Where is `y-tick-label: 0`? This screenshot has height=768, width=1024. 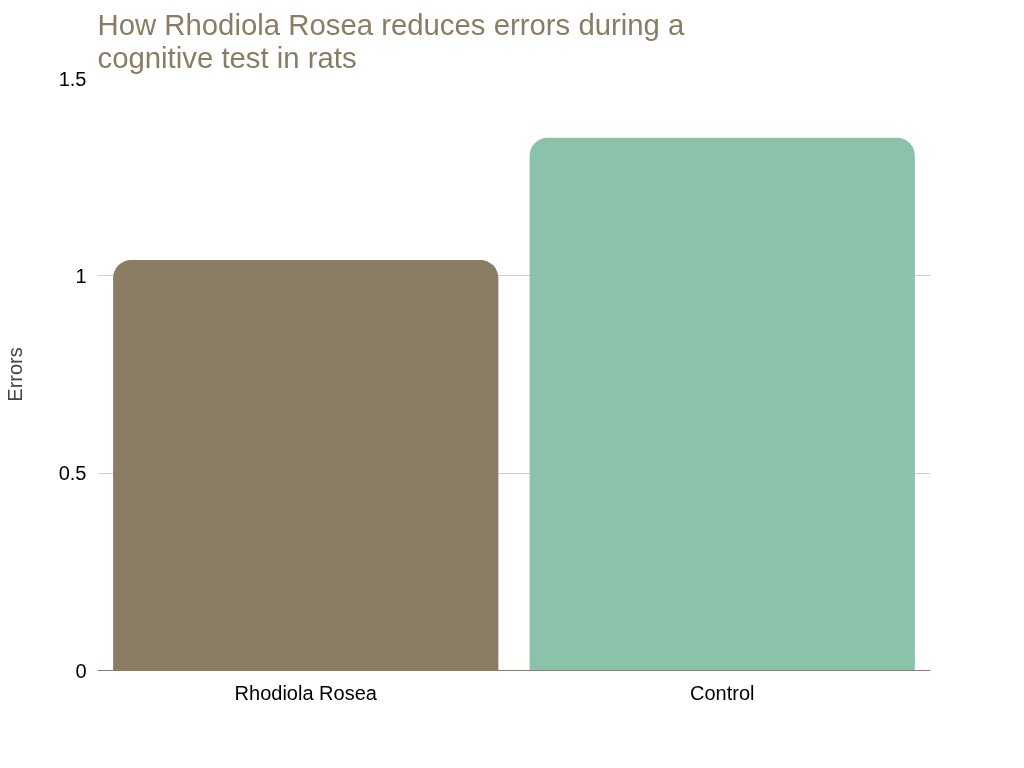 y-tick-label: 0 is located at coordinates (81, 670).